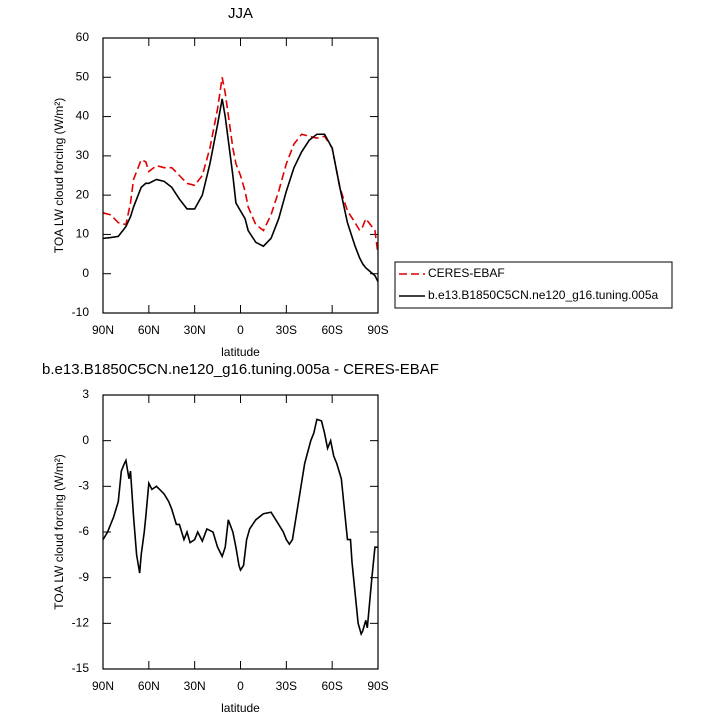 This screenshot has width=720, height=722. I want to click on y-tick-label: 20, so click(83, 194).